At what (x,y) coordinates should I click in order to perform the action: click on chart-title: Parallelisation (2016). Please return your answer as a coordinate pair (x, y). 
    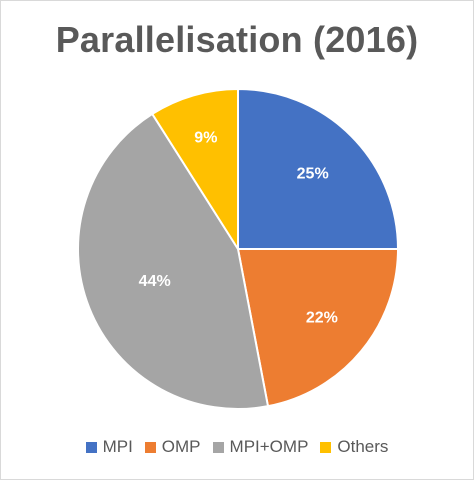
    Looking at the image, I should click on (237, 39).